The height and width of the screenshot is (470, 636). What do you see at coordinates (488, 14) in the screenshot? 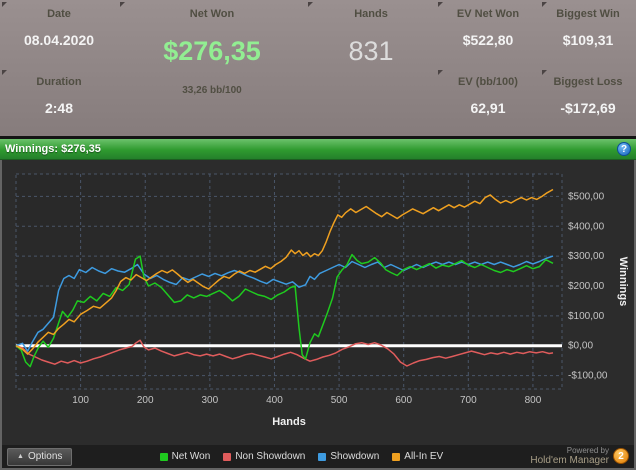
I see `ev-net-won-label: EV Net Won` at bounding box center [488, 14].